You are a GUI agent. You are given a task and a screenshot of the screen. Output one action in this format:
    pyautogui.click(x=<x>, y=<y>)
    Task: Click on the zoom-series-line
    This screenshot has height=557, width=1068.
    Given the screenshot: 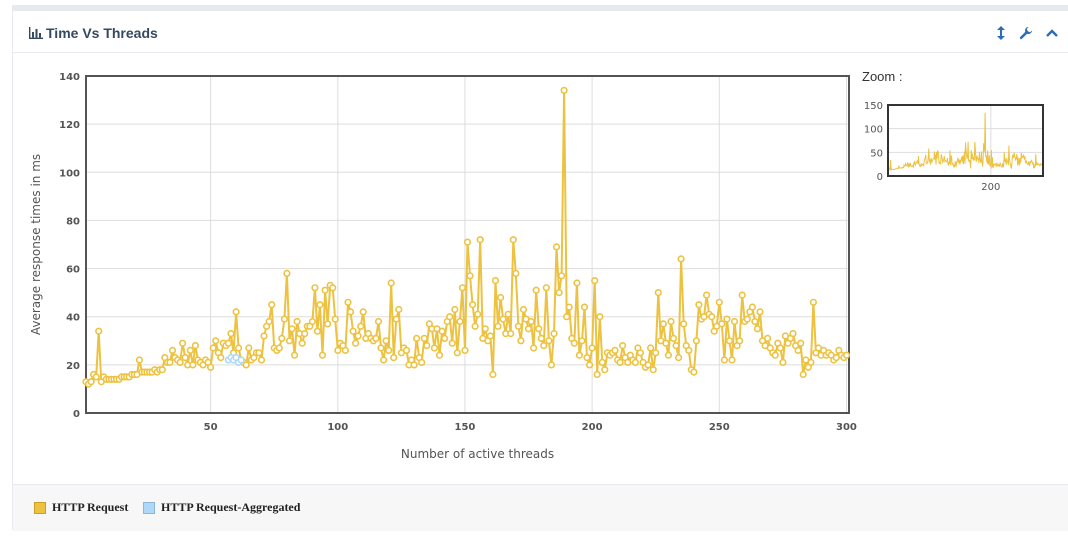 What is the action you would take?
    pyautogui.click(x=965, y=142)
    